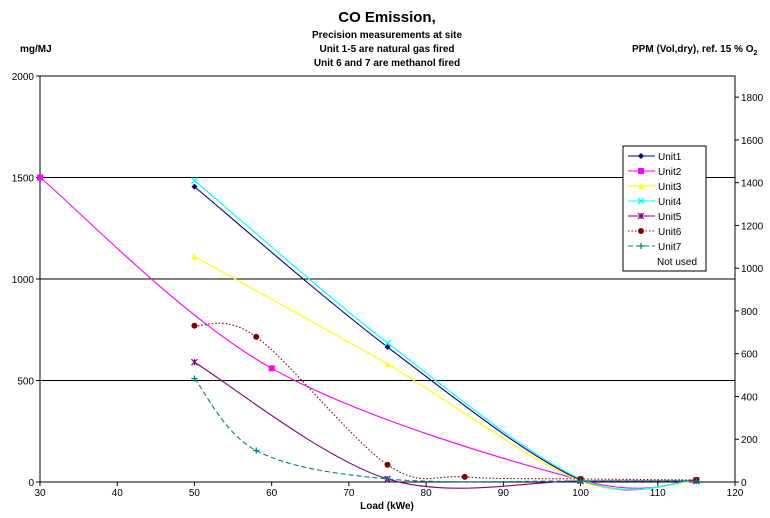  Describe the element at coordinates (749, 291) in the screenshot. I see `right-y-axis-ticks: 0 200 400 600 800 1000 1200 1400 1600 1800` at that location.